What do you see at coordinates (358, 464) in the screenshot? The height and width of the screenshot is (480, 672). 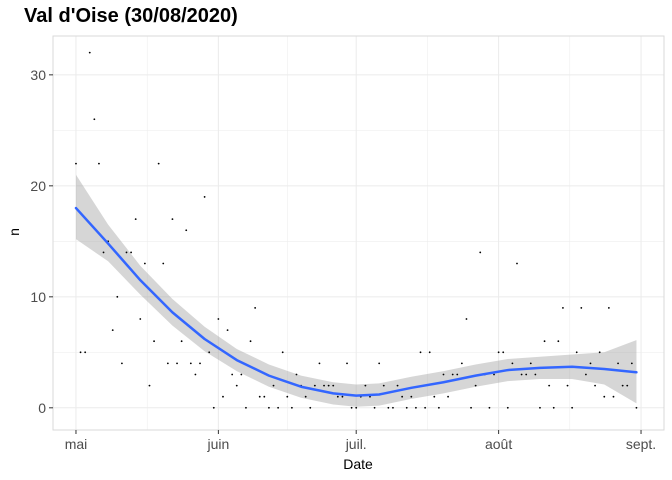 I see `x-axis-title: Date` at bounding box center [358, 464].